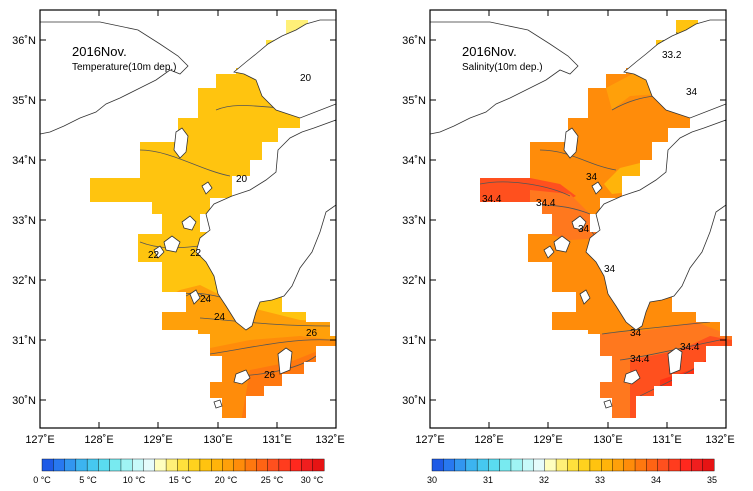 The width and height of the screenshot is (753, 491). Describe the element at coordinates (226, 480) in the screenshot. I see `colorbar-label: 20 °C` at that location.